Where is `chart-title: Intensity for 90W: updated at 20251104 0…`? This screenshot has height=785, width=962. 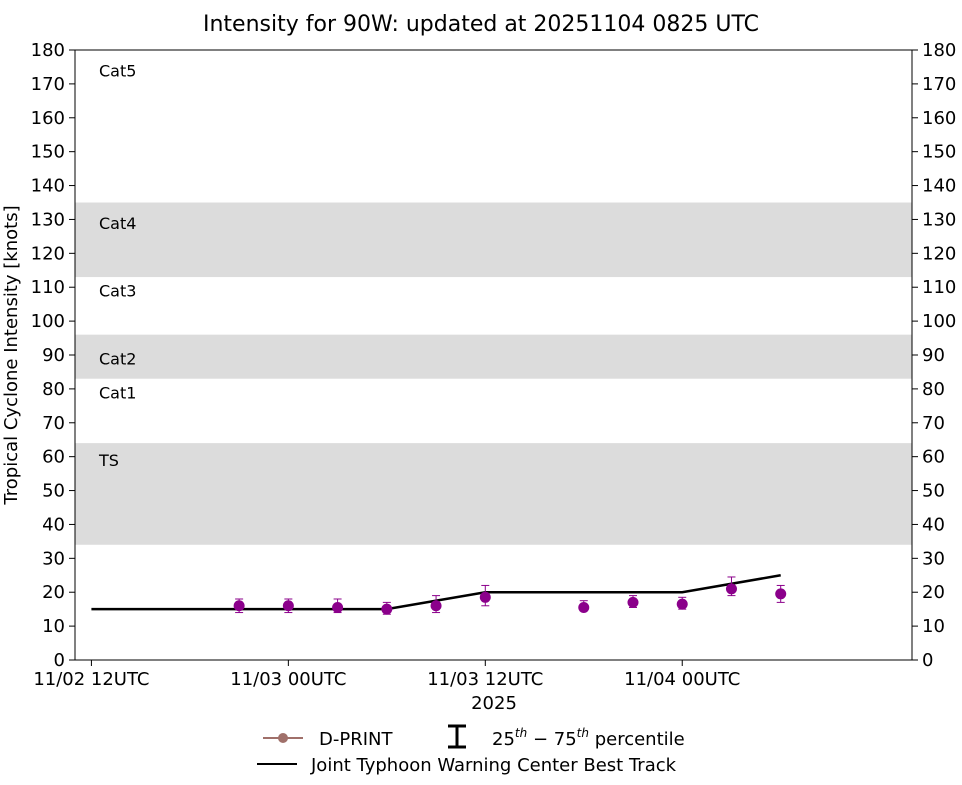 chart-title: Intensity for 90W: updated at 20251104 0… is located at coordinates (481, 24).